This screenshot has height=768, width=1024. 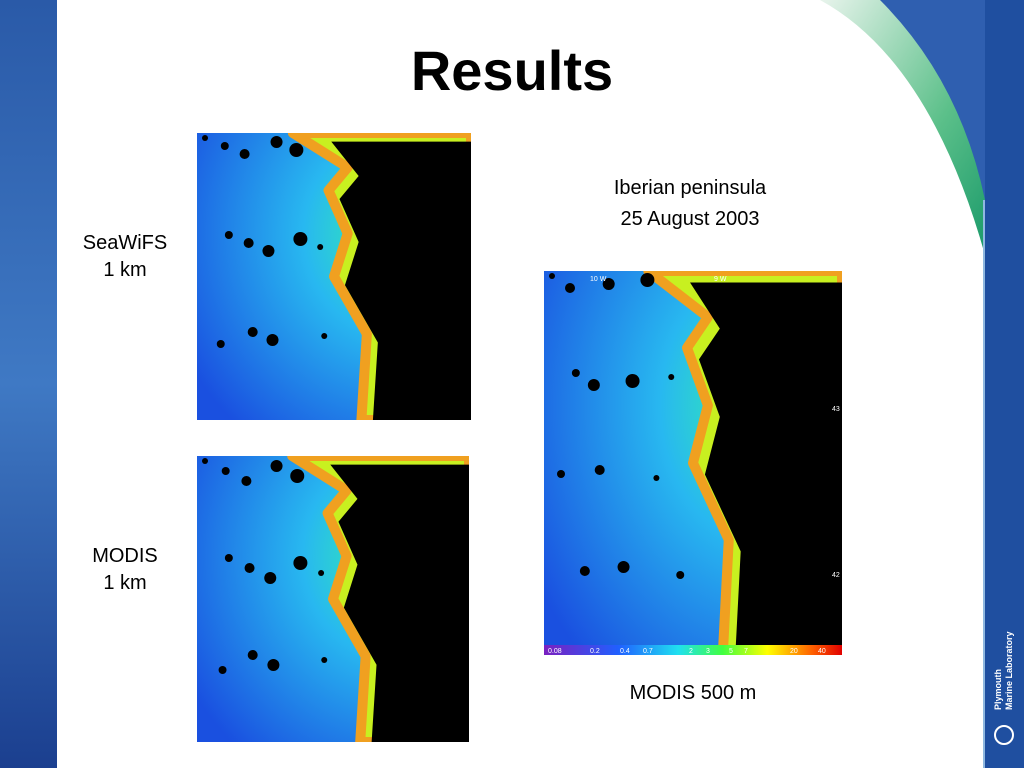 I want to click on seawifs-label: SeaWiFS 1 km, so click(x=125, y=257).